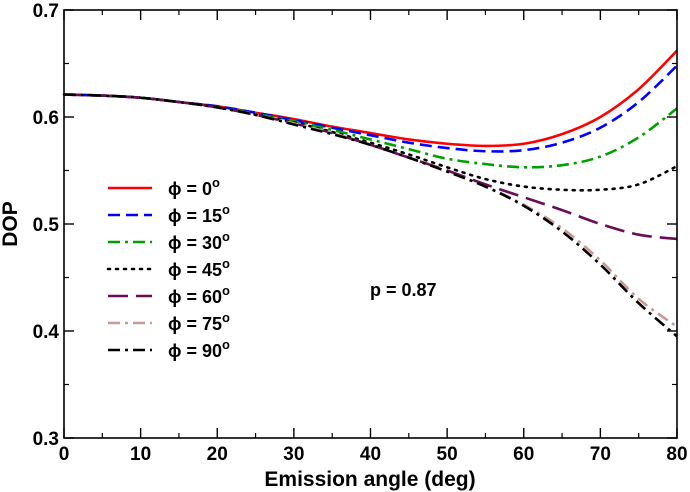  What do you see at coordinates (676, 454) in the screenshot?
I see `x-tick-label: 80` at bounding box center [676, 454].